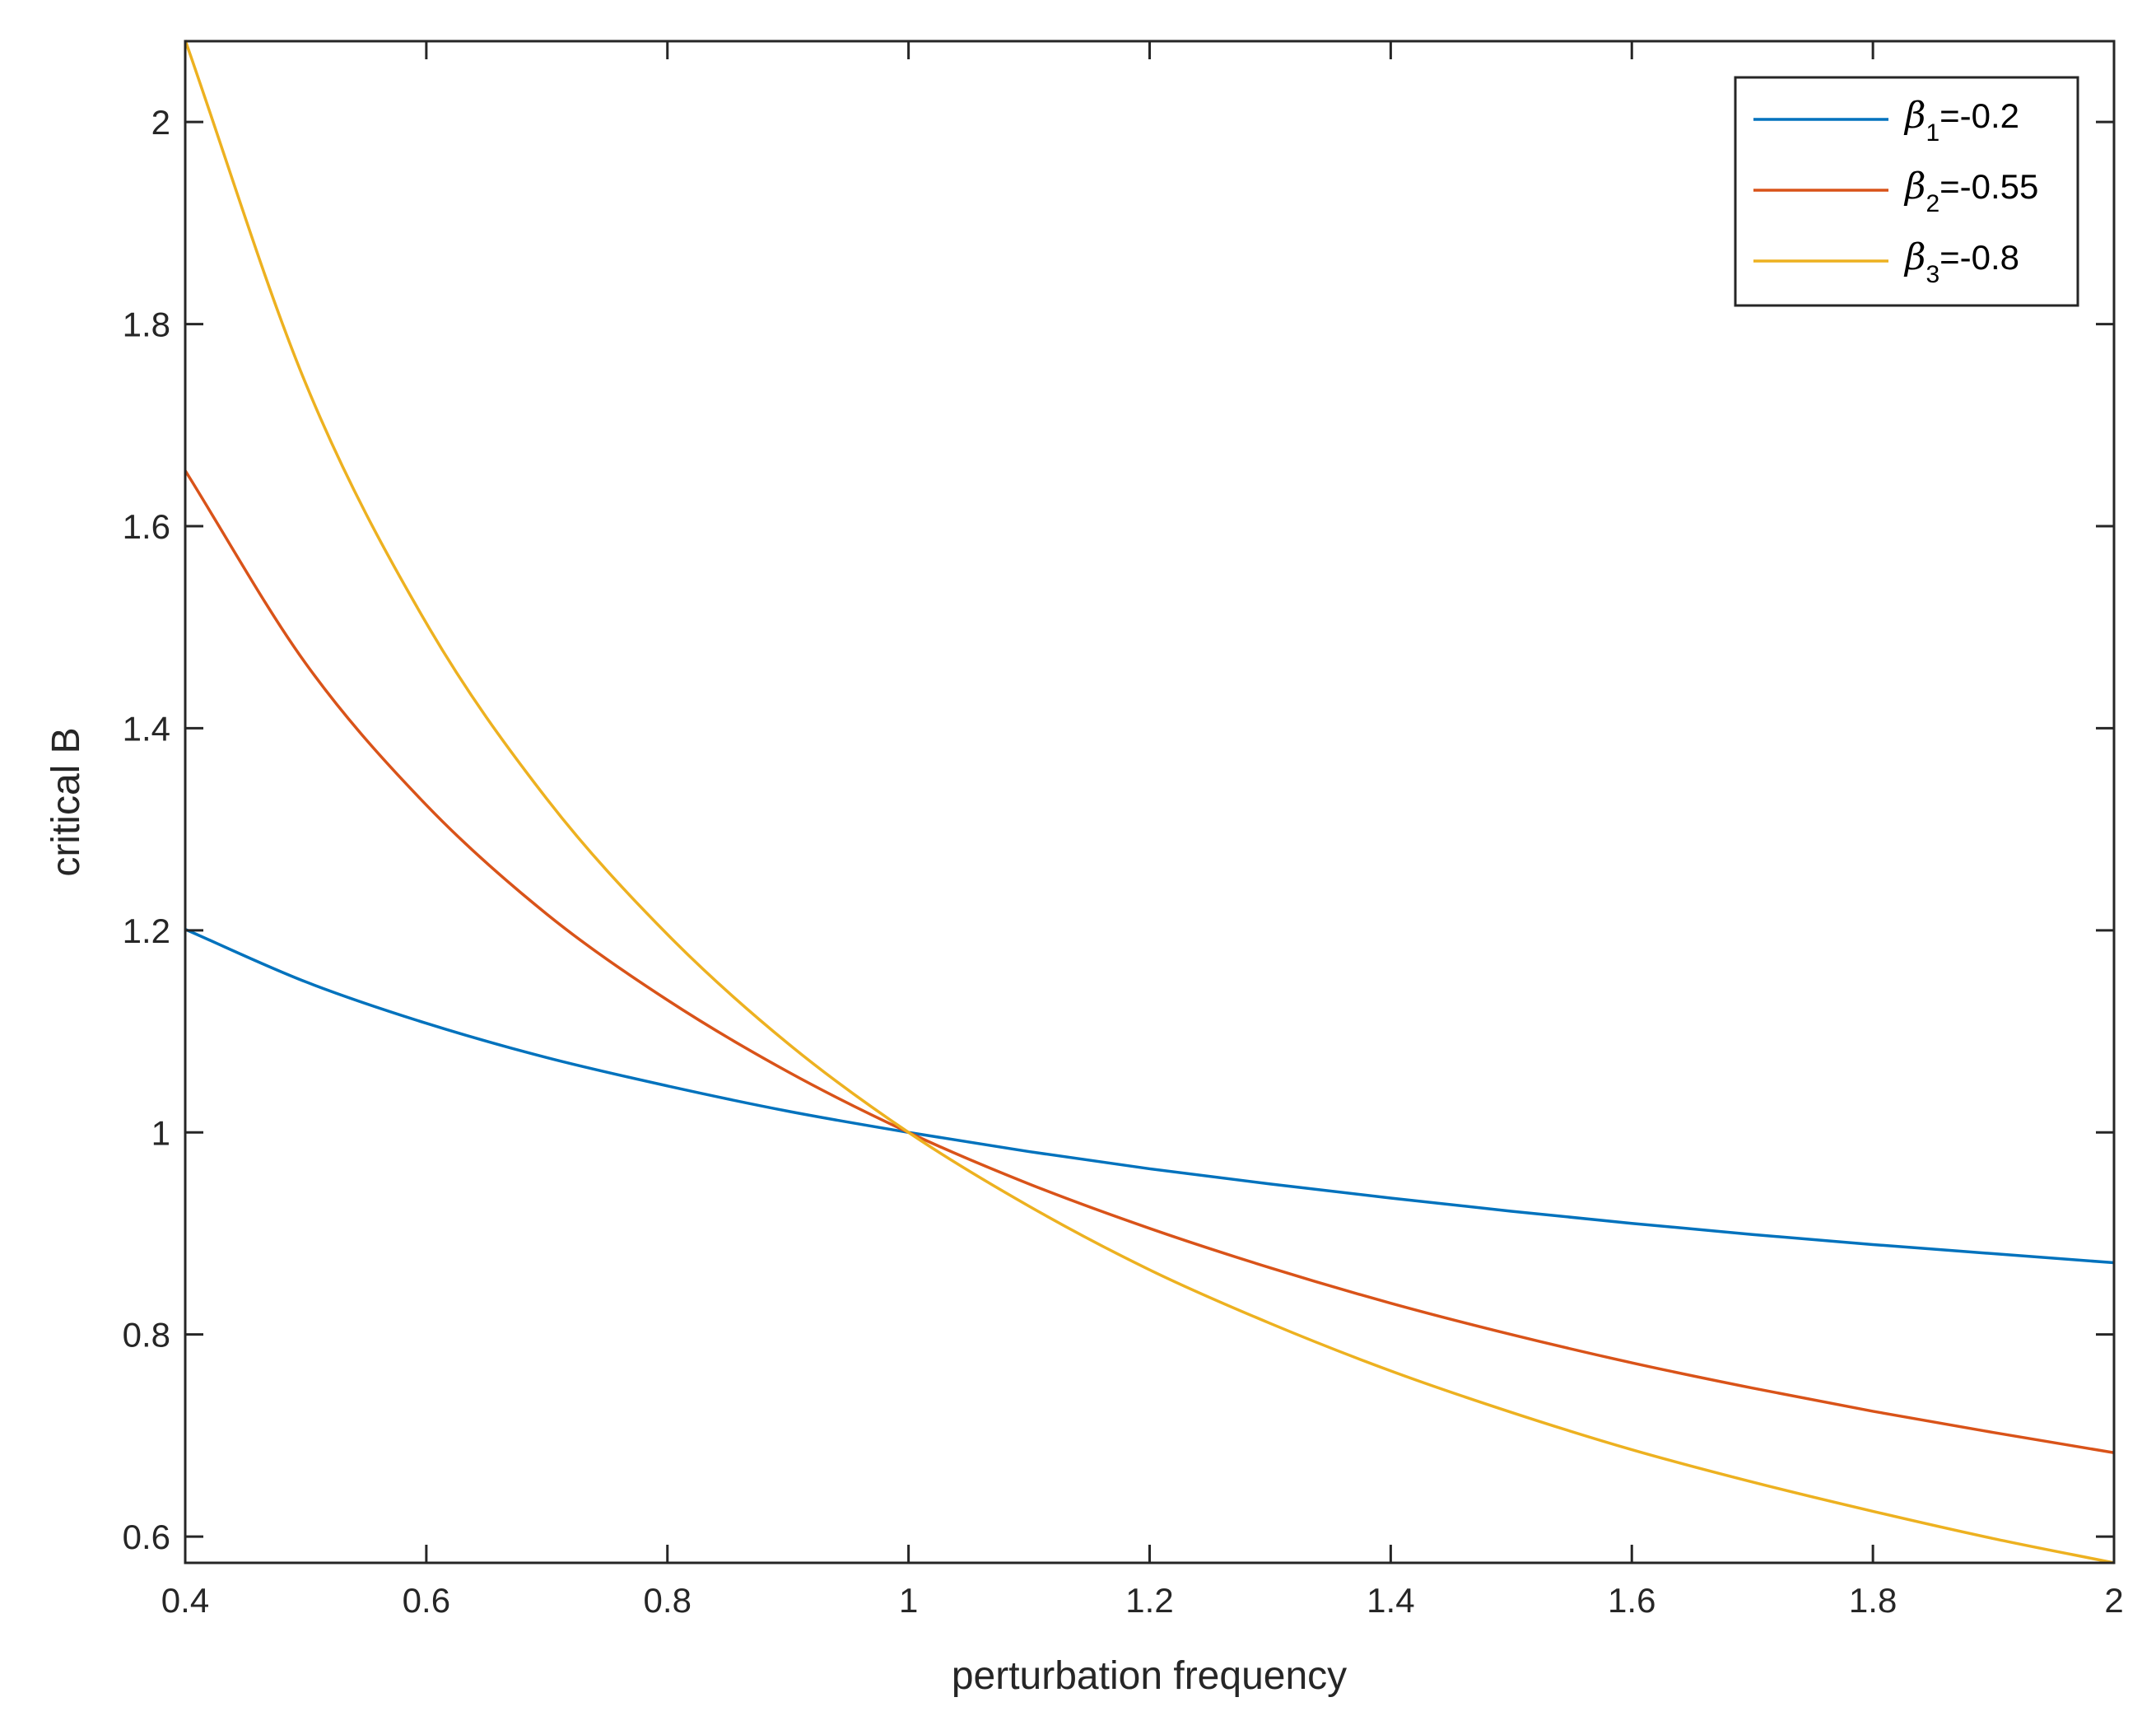 The height and width of the screenshot is (1716, 2156). I want to click on y-tick-label: 2, so click(160, 122).